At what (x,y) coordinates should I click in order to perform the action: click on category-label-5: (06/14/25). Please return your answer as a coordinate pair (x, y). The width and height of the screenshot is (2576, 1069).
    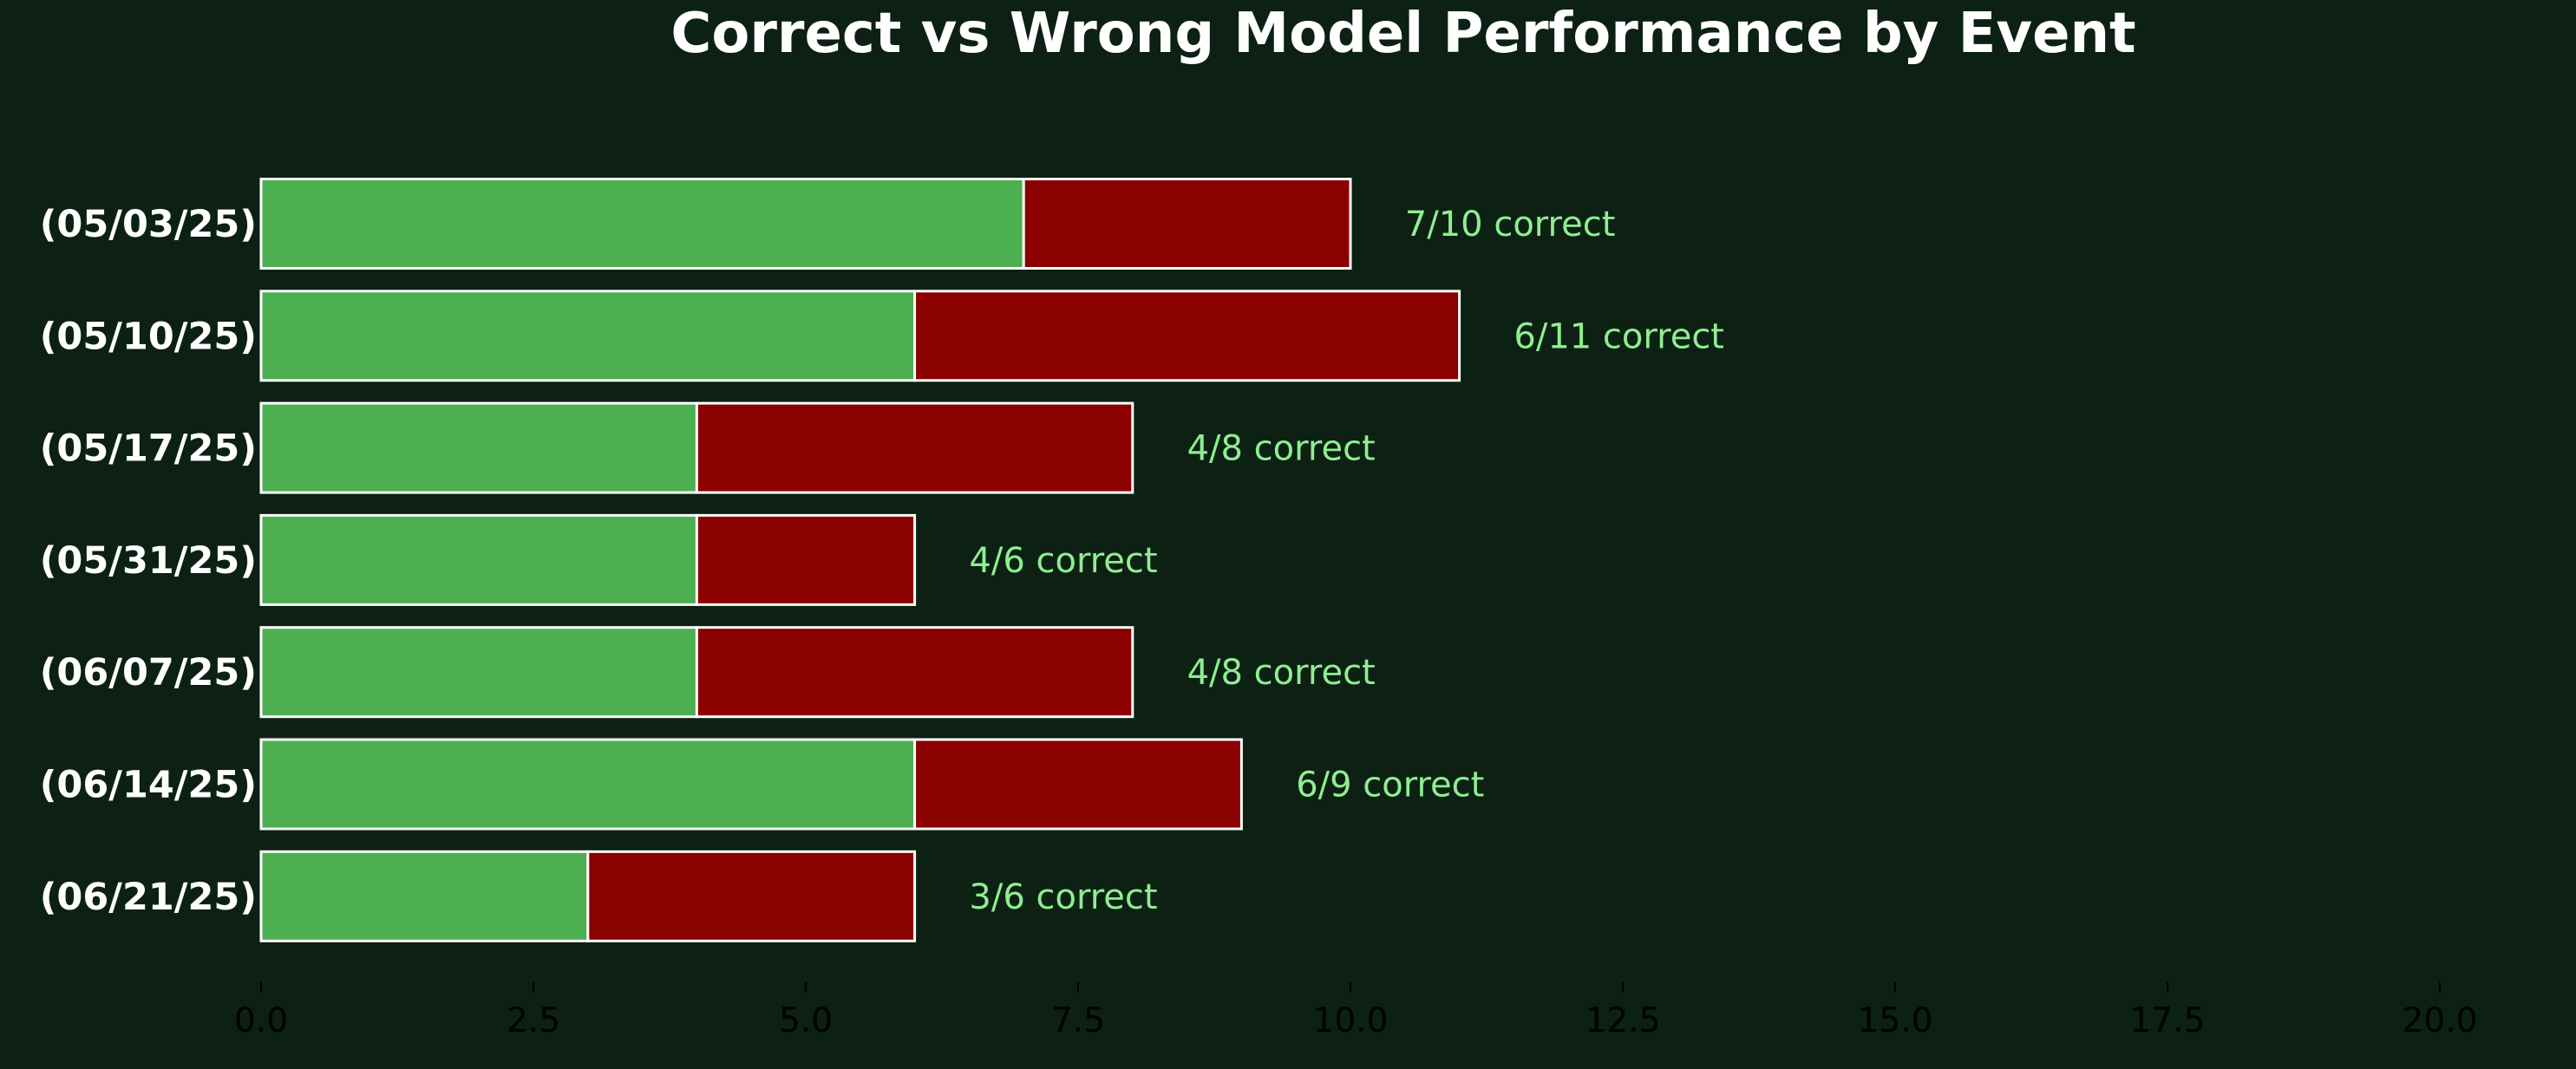
    Looking at the image, I should click on (148, 785).